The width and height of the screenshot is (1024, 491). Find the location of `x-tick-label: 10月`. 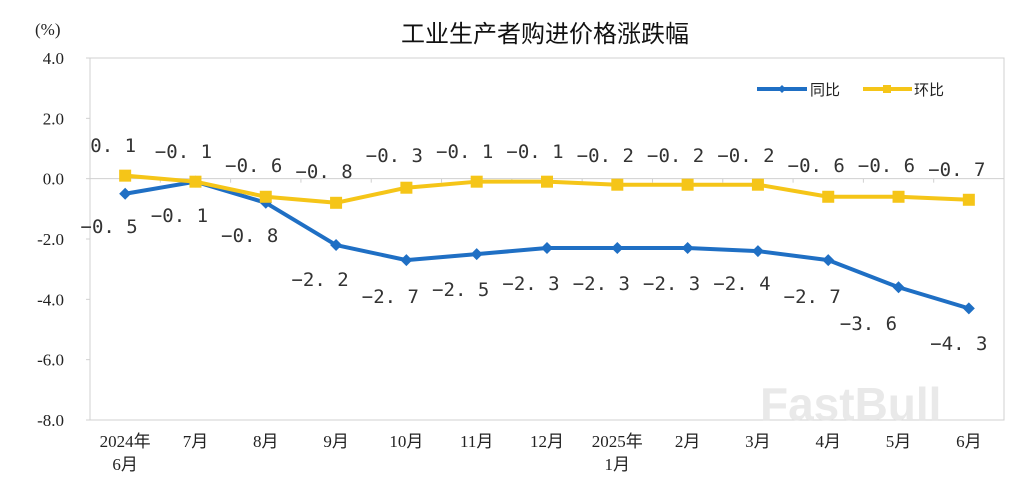

x-tick-label: 10月 is located at coordinates (406, 441).